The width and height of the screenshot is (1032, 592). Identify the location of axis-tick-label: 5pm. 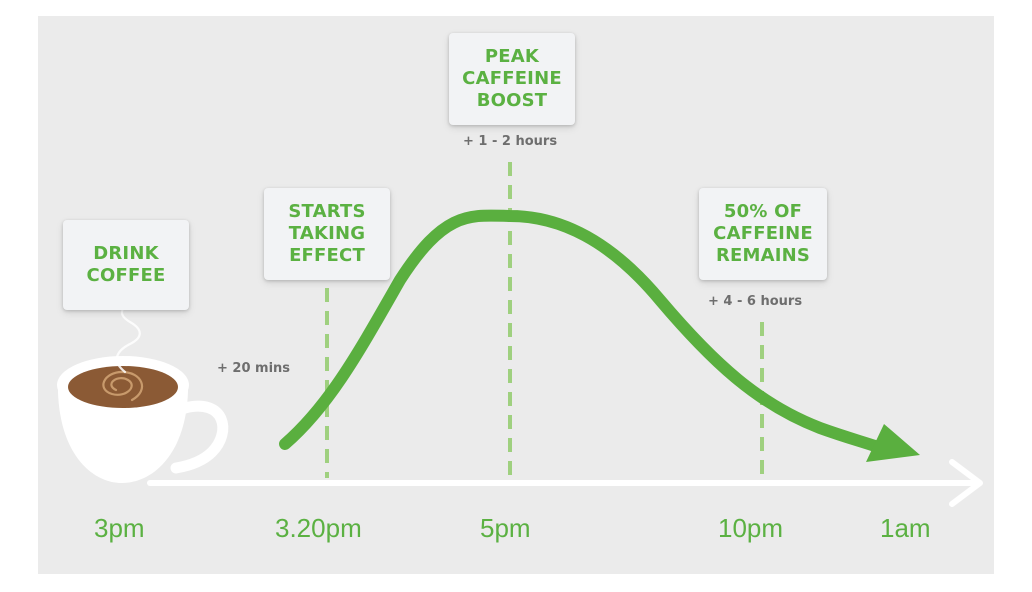
(505, 528).